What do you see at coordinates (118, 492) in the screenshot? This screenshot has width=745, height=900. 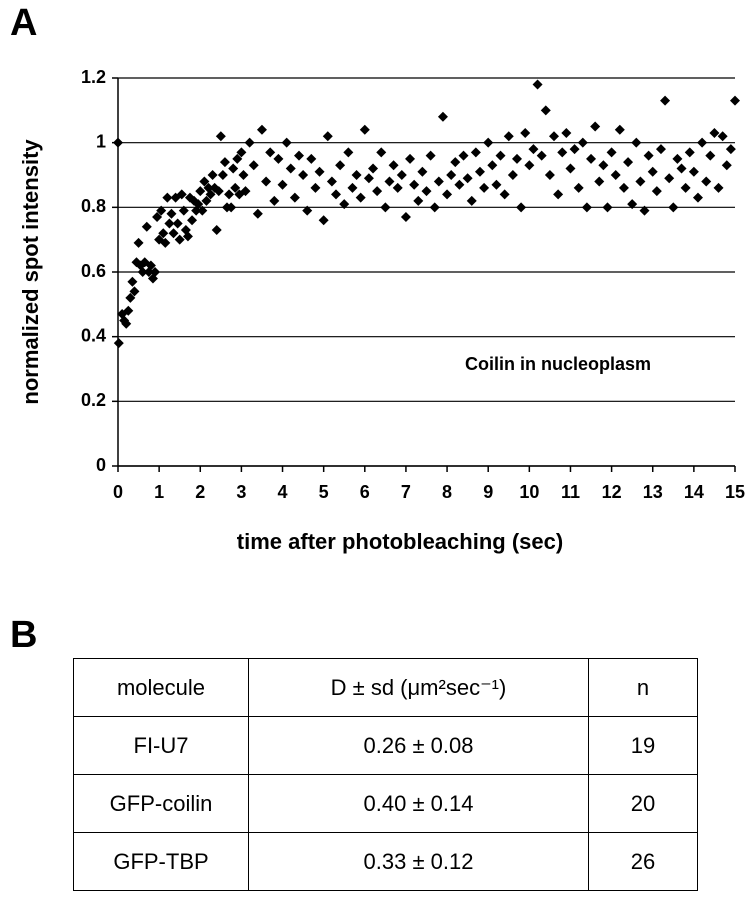 I see `x-tick-label: 0` at bounding box center [118, 492].